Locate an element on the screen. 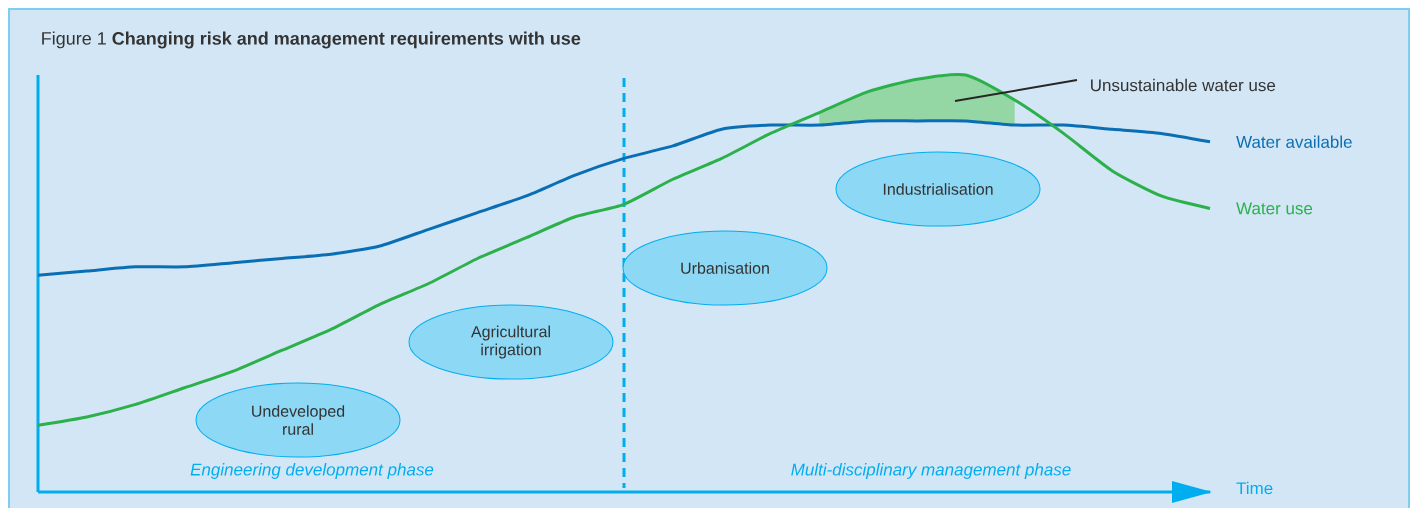  series-label: Water use is located at coordinates (1274, 208).